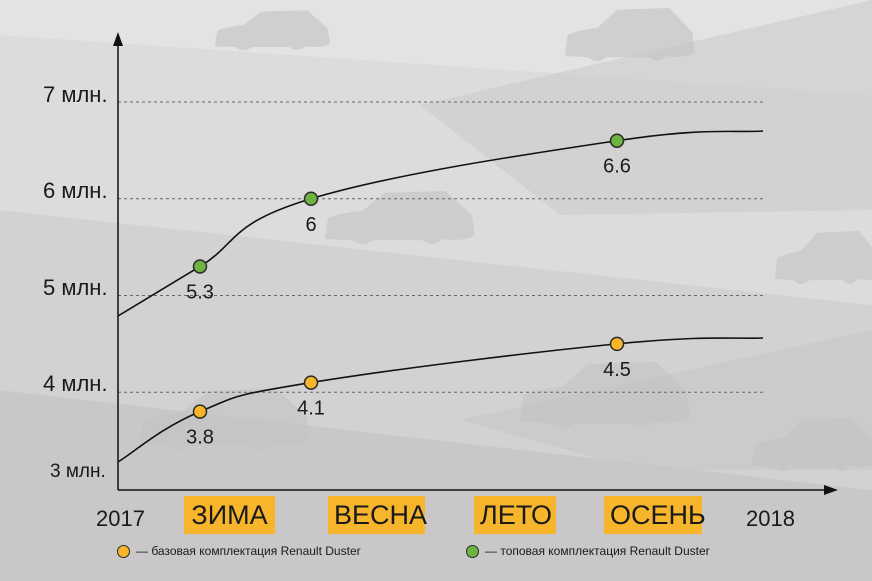  Describe the element at coordinates (248, 551) in the screenshot. I see `legend-label-base: — базовая комплектация Renault Duster` at that location.